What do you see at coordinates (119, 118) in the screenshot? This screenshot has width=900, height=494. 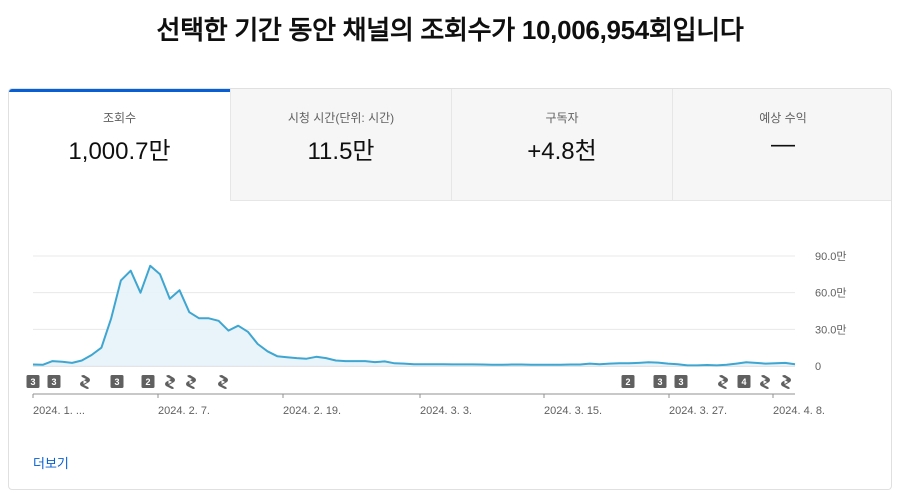 I see `tab-views-label: 조회수` at bounding box center [119, 118].